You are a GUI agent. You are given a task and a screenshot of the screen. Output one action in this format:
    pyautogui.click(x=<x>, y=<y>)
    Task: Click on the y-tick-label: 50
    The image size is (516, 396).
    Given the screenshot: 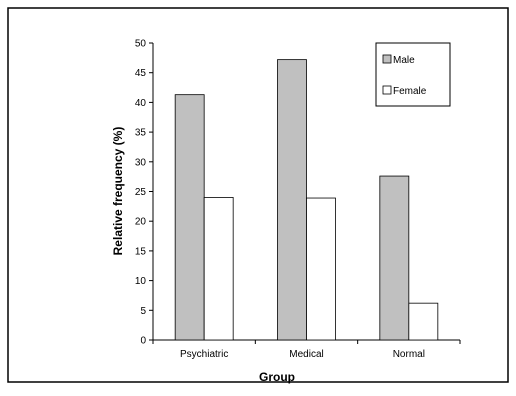 What is the action you would take?
    pyautogui.click(x=141, y=44)
    